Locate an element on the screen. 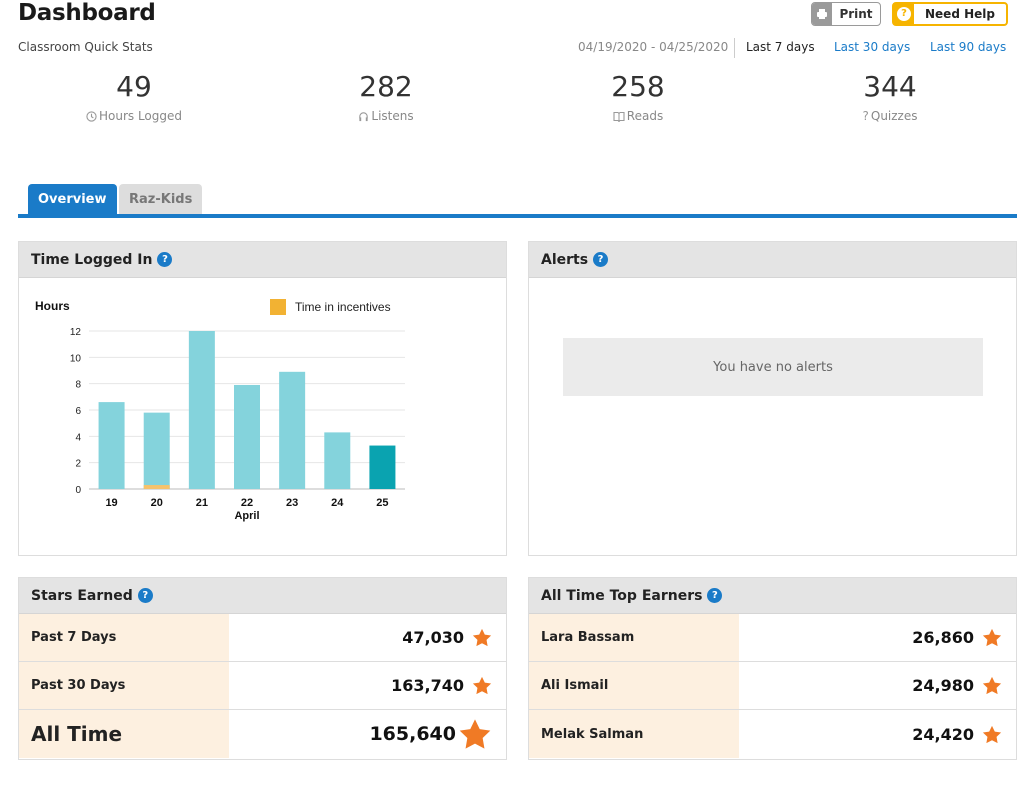 This screenshot has width=1024, height=786. row-value: 24,420 is located at coordinates (943, 734).